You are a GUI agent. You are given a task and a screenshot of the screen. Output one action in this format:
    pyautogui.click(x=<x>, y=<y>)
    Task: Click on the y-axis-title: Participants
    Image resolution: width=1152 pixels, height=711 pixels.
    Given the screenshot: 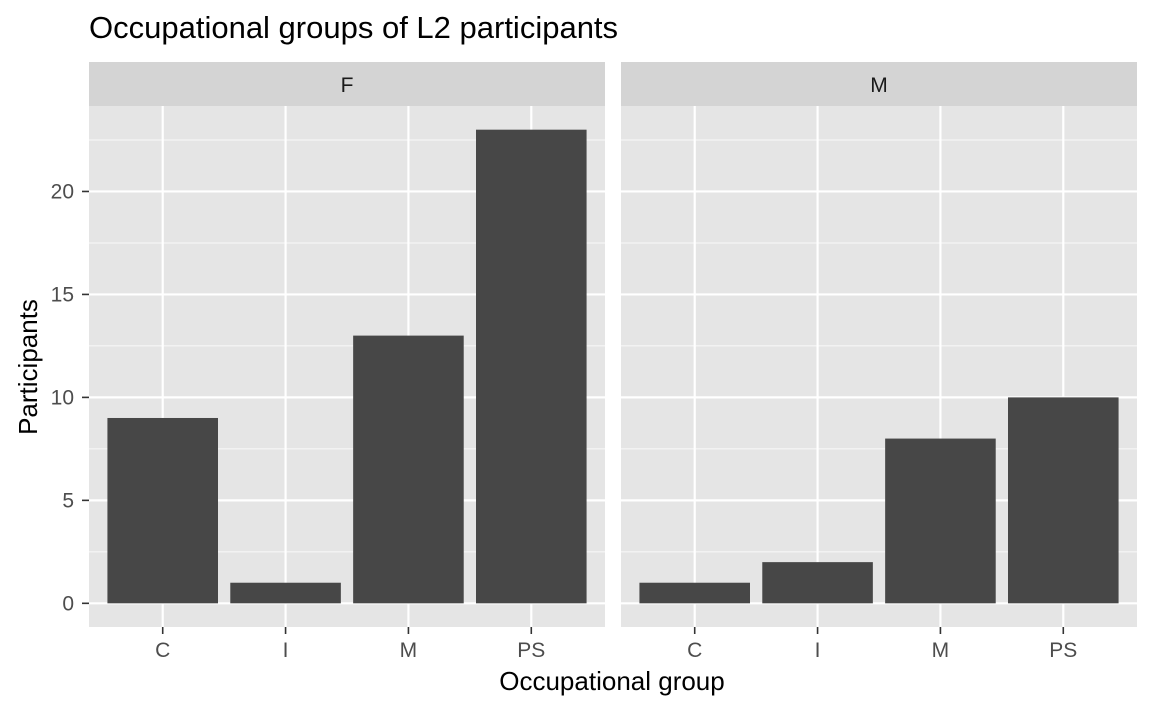 What is the action you would take?
    pyautogui.click(x=28, y=367)
    